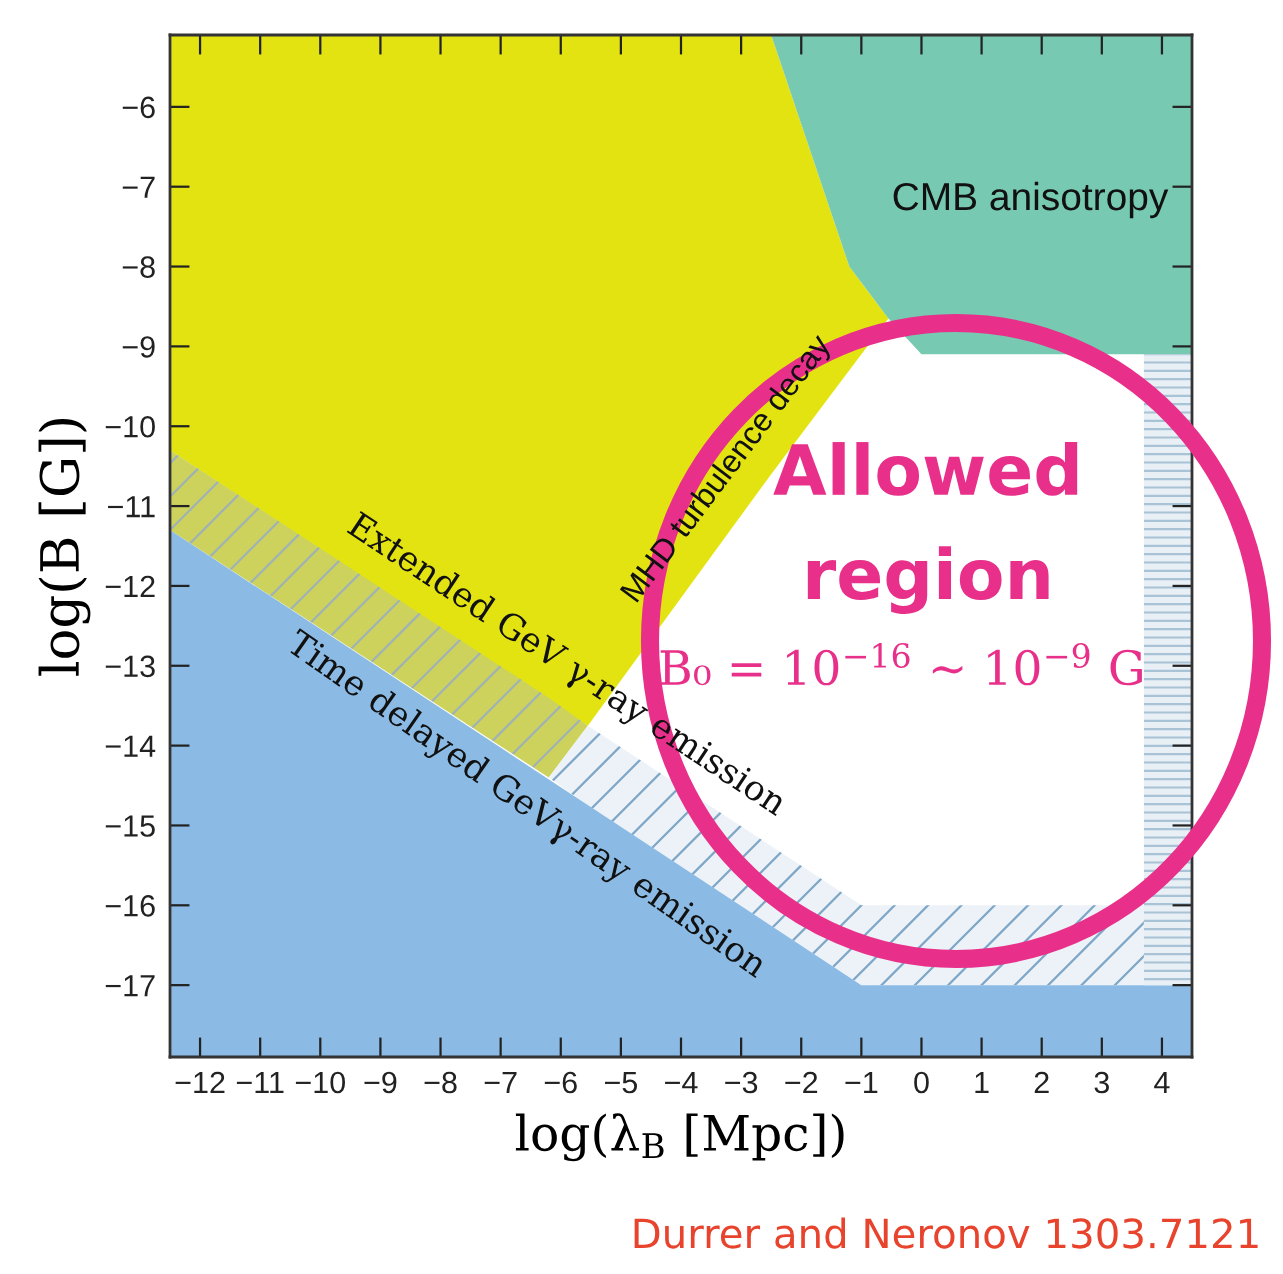 The height and width of the screenshot is (1274, 1283). What do you see at coordinates (1162, 1083) in the screenshot?
I see `x-tick-label: 4` at bounding box center [1162, 1083].